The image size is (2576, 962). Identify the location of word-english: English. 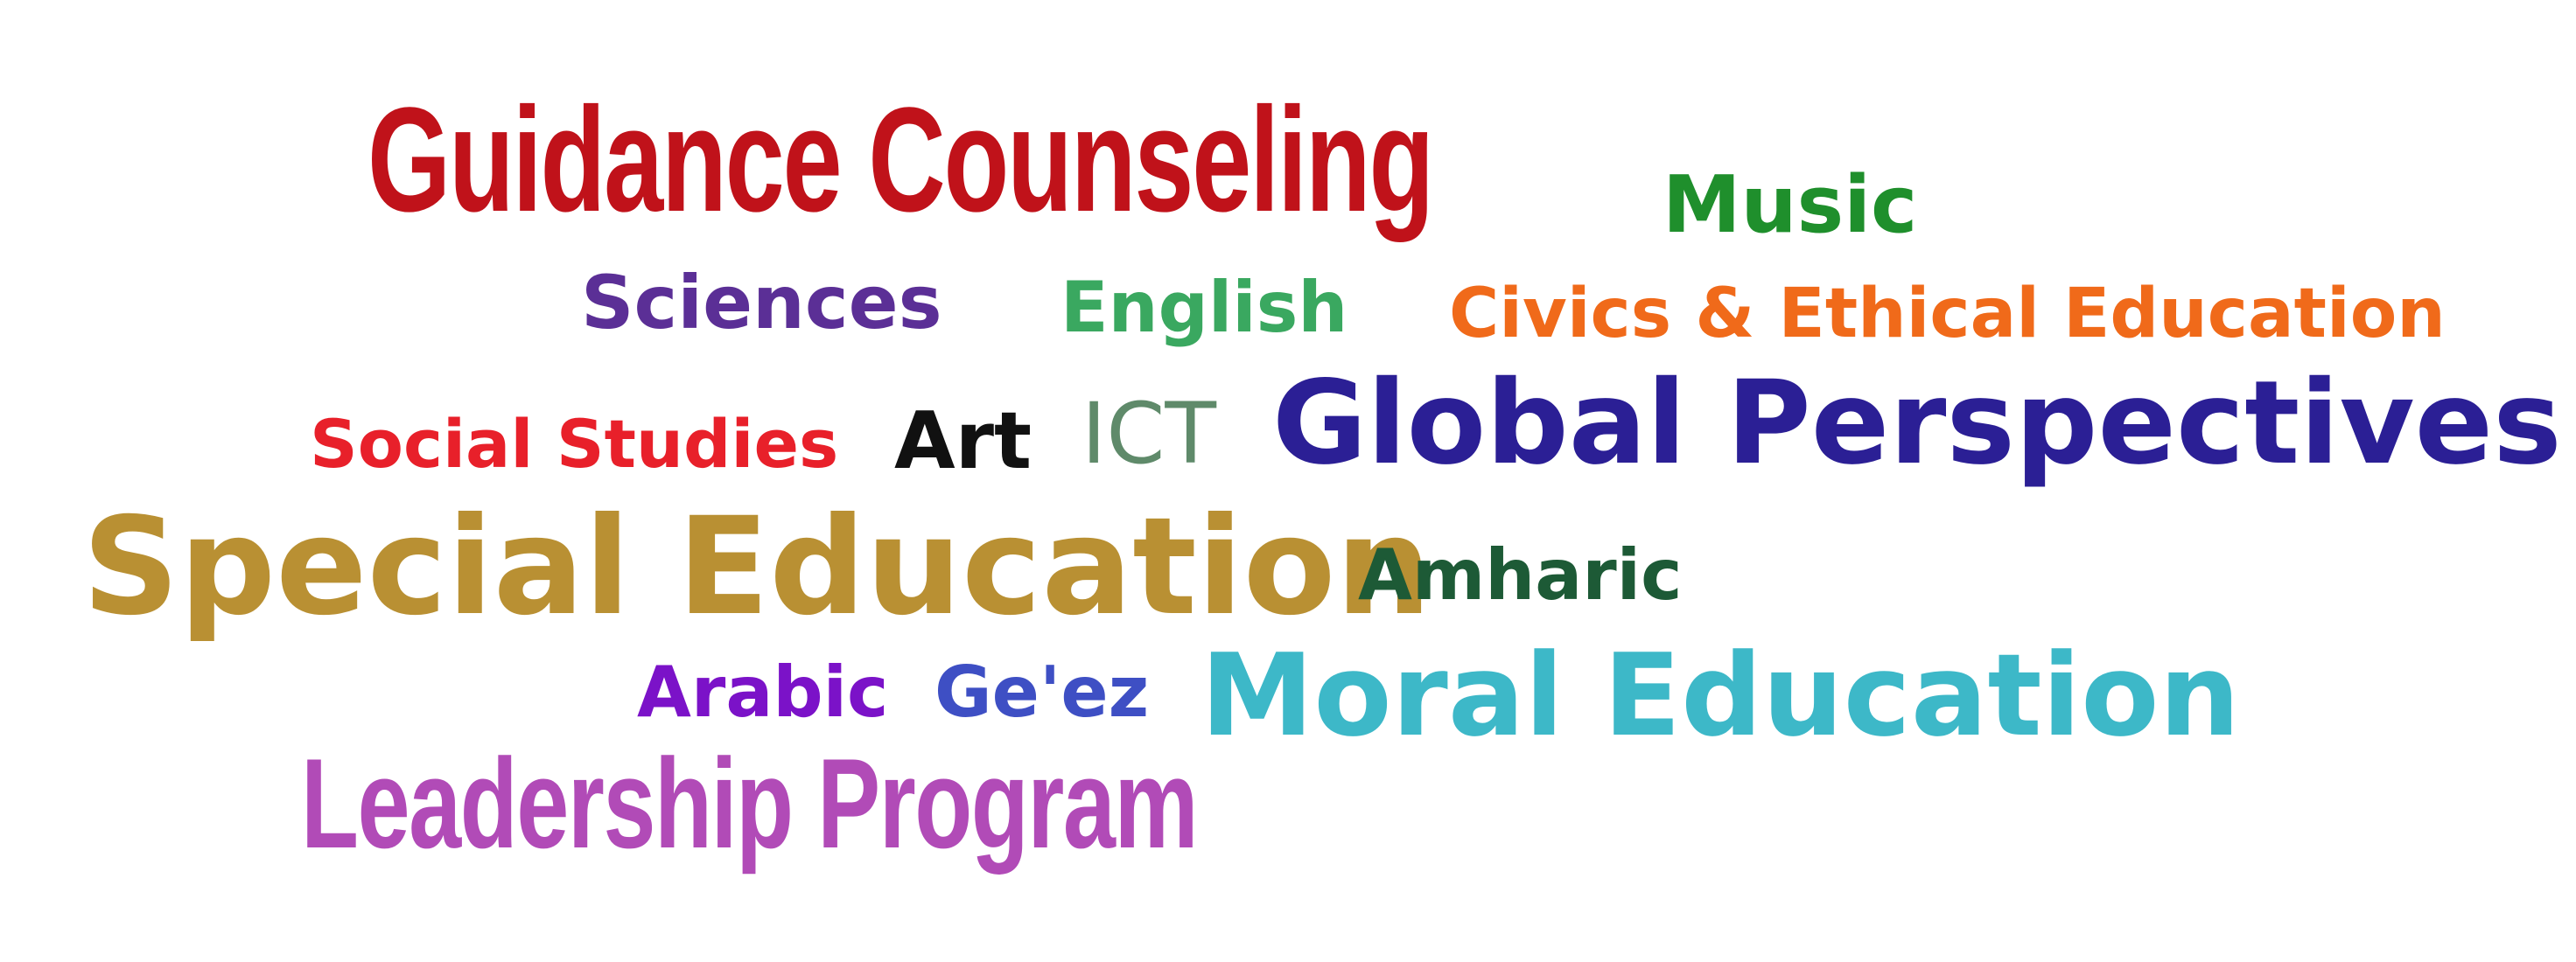
(1204, 307).